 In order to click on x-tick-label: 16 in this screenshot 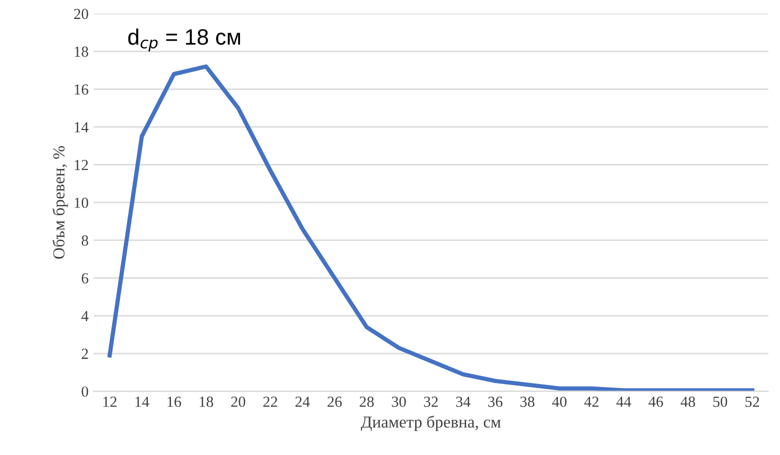, I will do `click(175, 401)`.